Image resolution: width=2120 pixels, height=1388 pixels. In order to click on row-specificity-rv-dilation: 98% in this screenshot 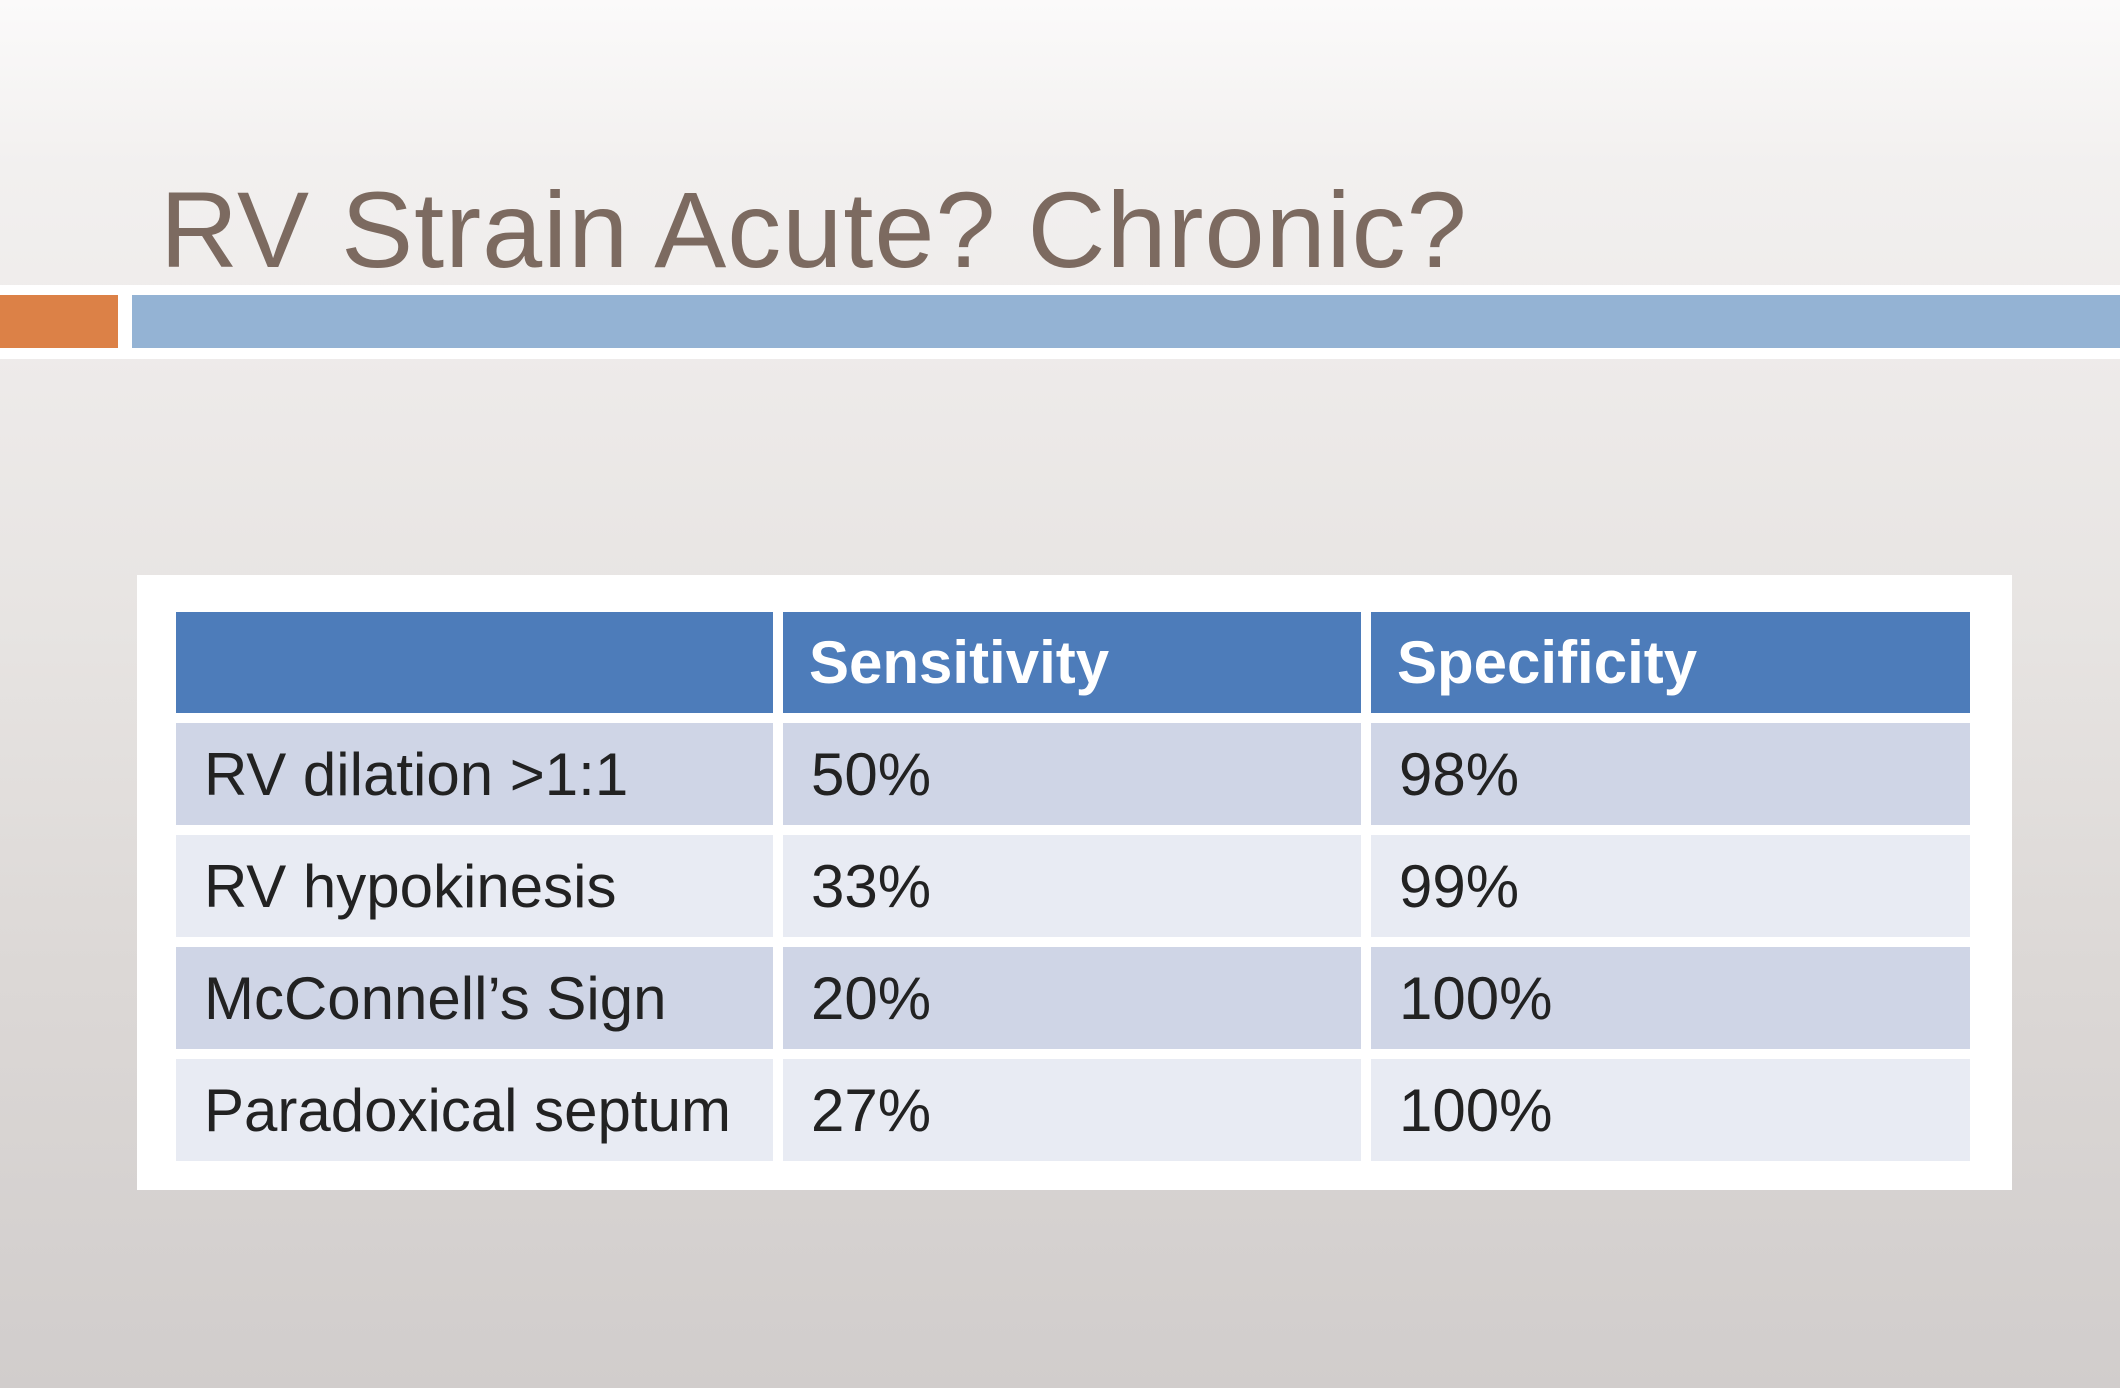, I will do `click(1670, 774)`.